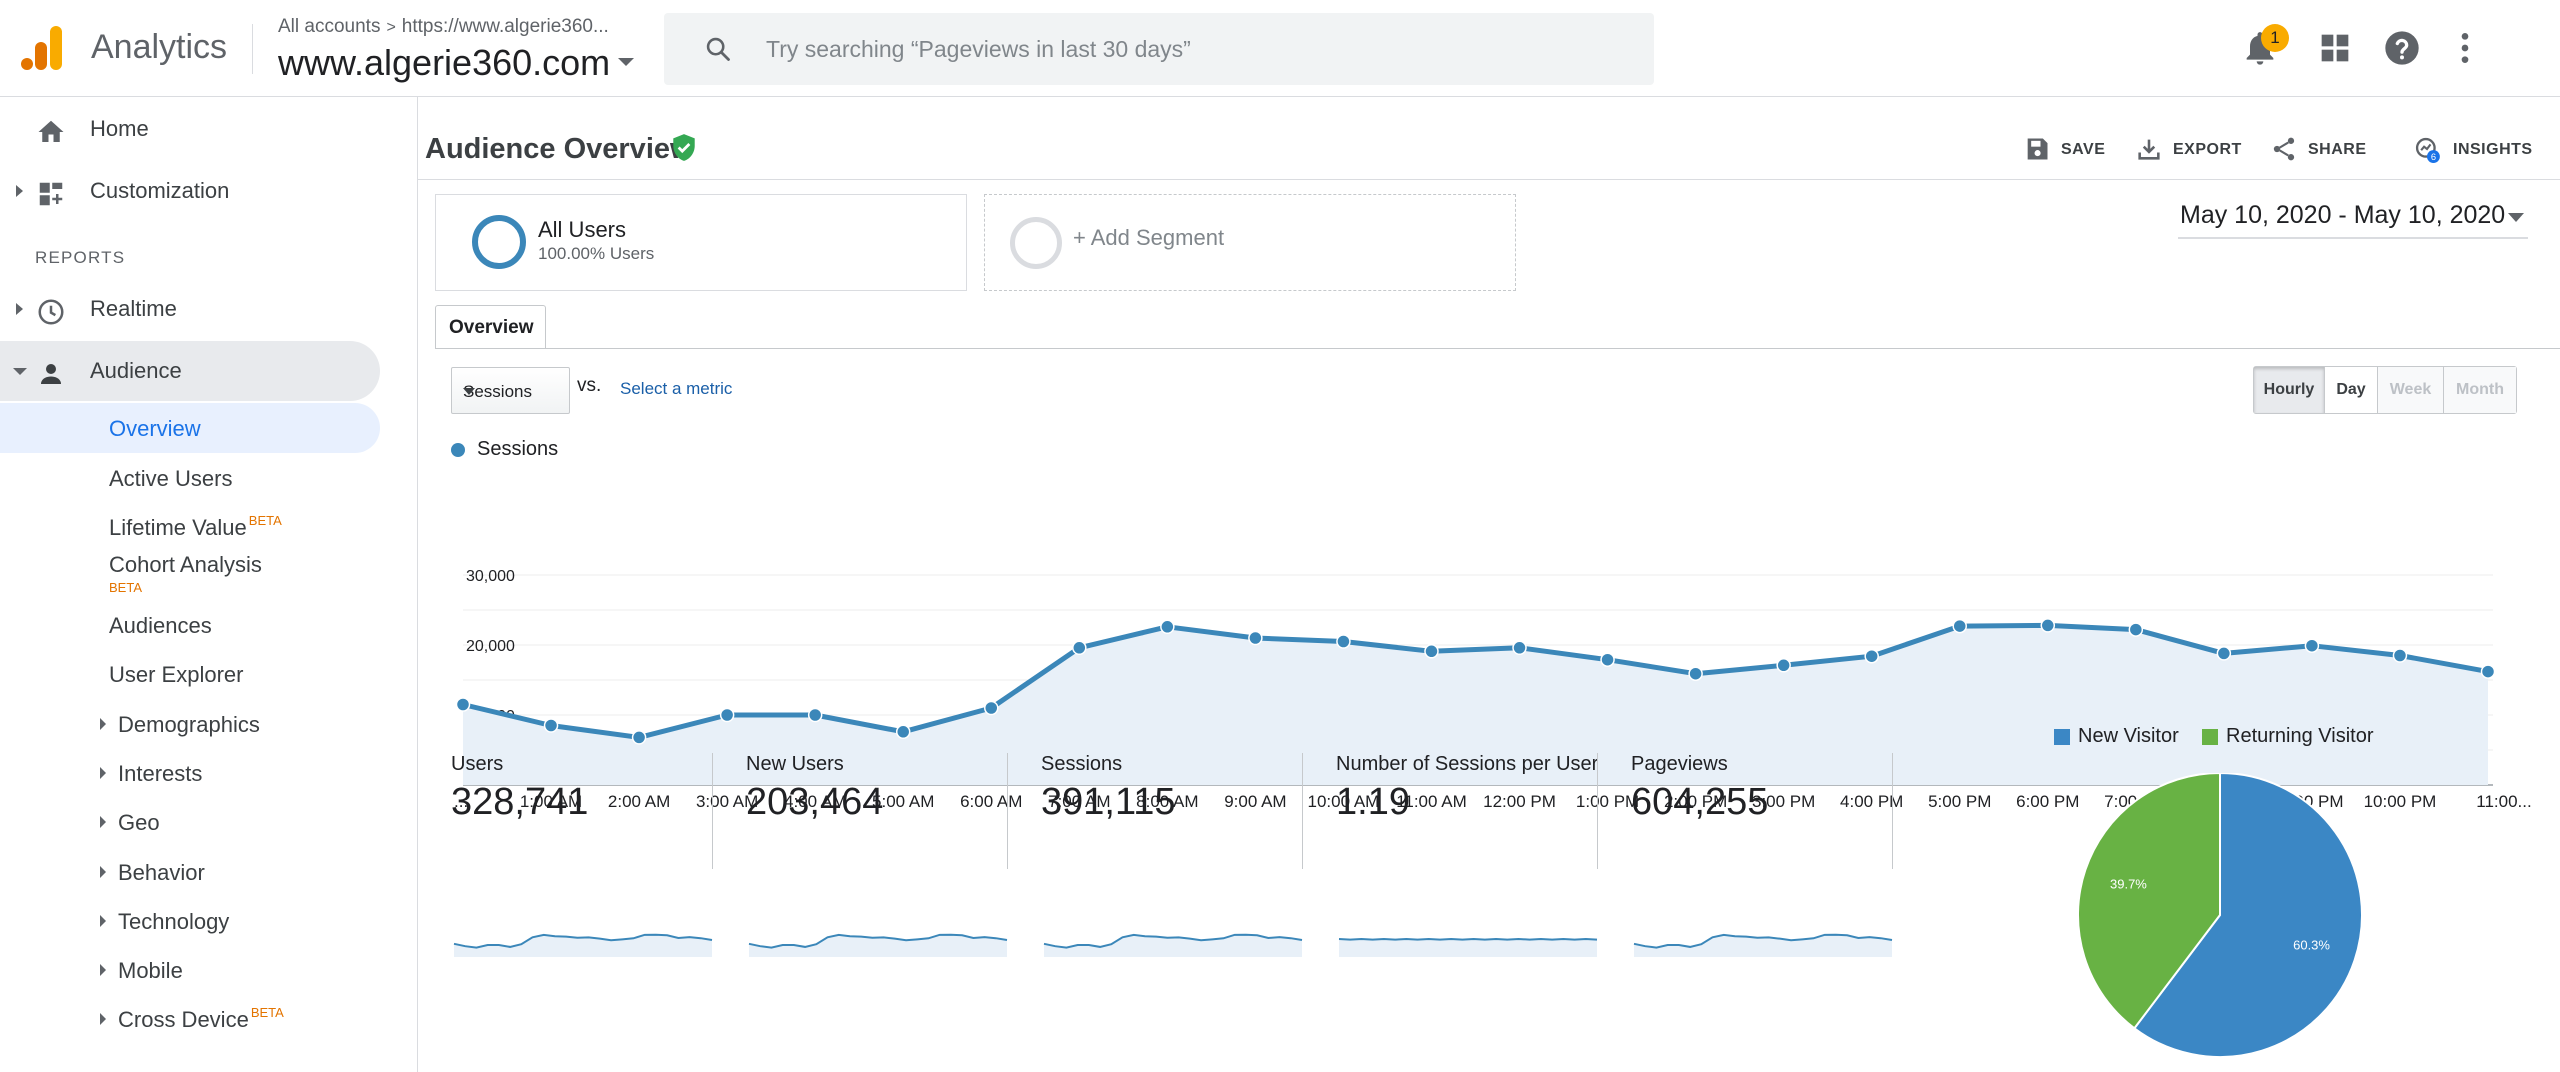 The image size is (2560, 1072). Describe the element at coordinates (190, 371) in the screenshot. I see `sidebar-item-audience: Audience` at that location.